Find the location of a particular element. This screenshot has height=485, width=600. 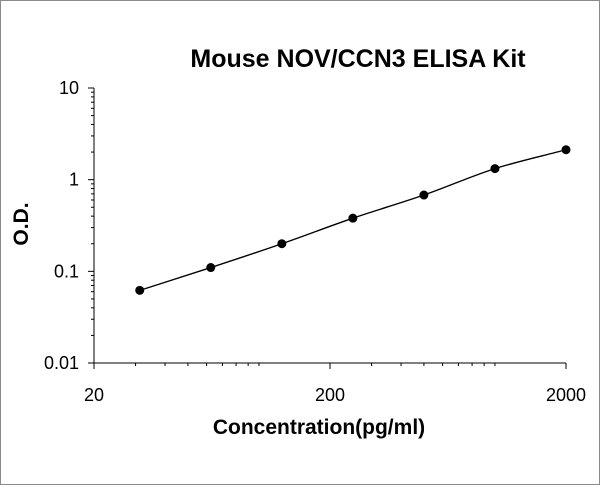

y-tick-label: 1 is located at coordinates (74, 180).